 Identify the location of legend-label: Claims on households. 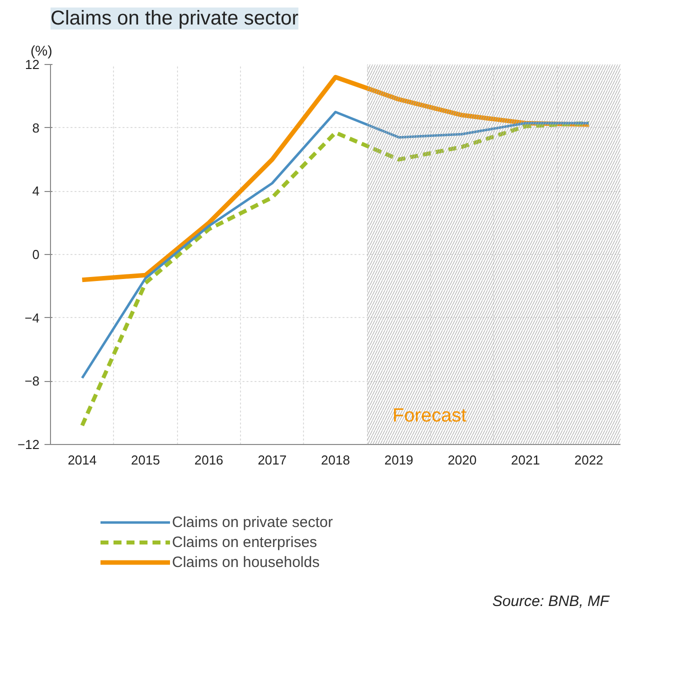
(246, 562).